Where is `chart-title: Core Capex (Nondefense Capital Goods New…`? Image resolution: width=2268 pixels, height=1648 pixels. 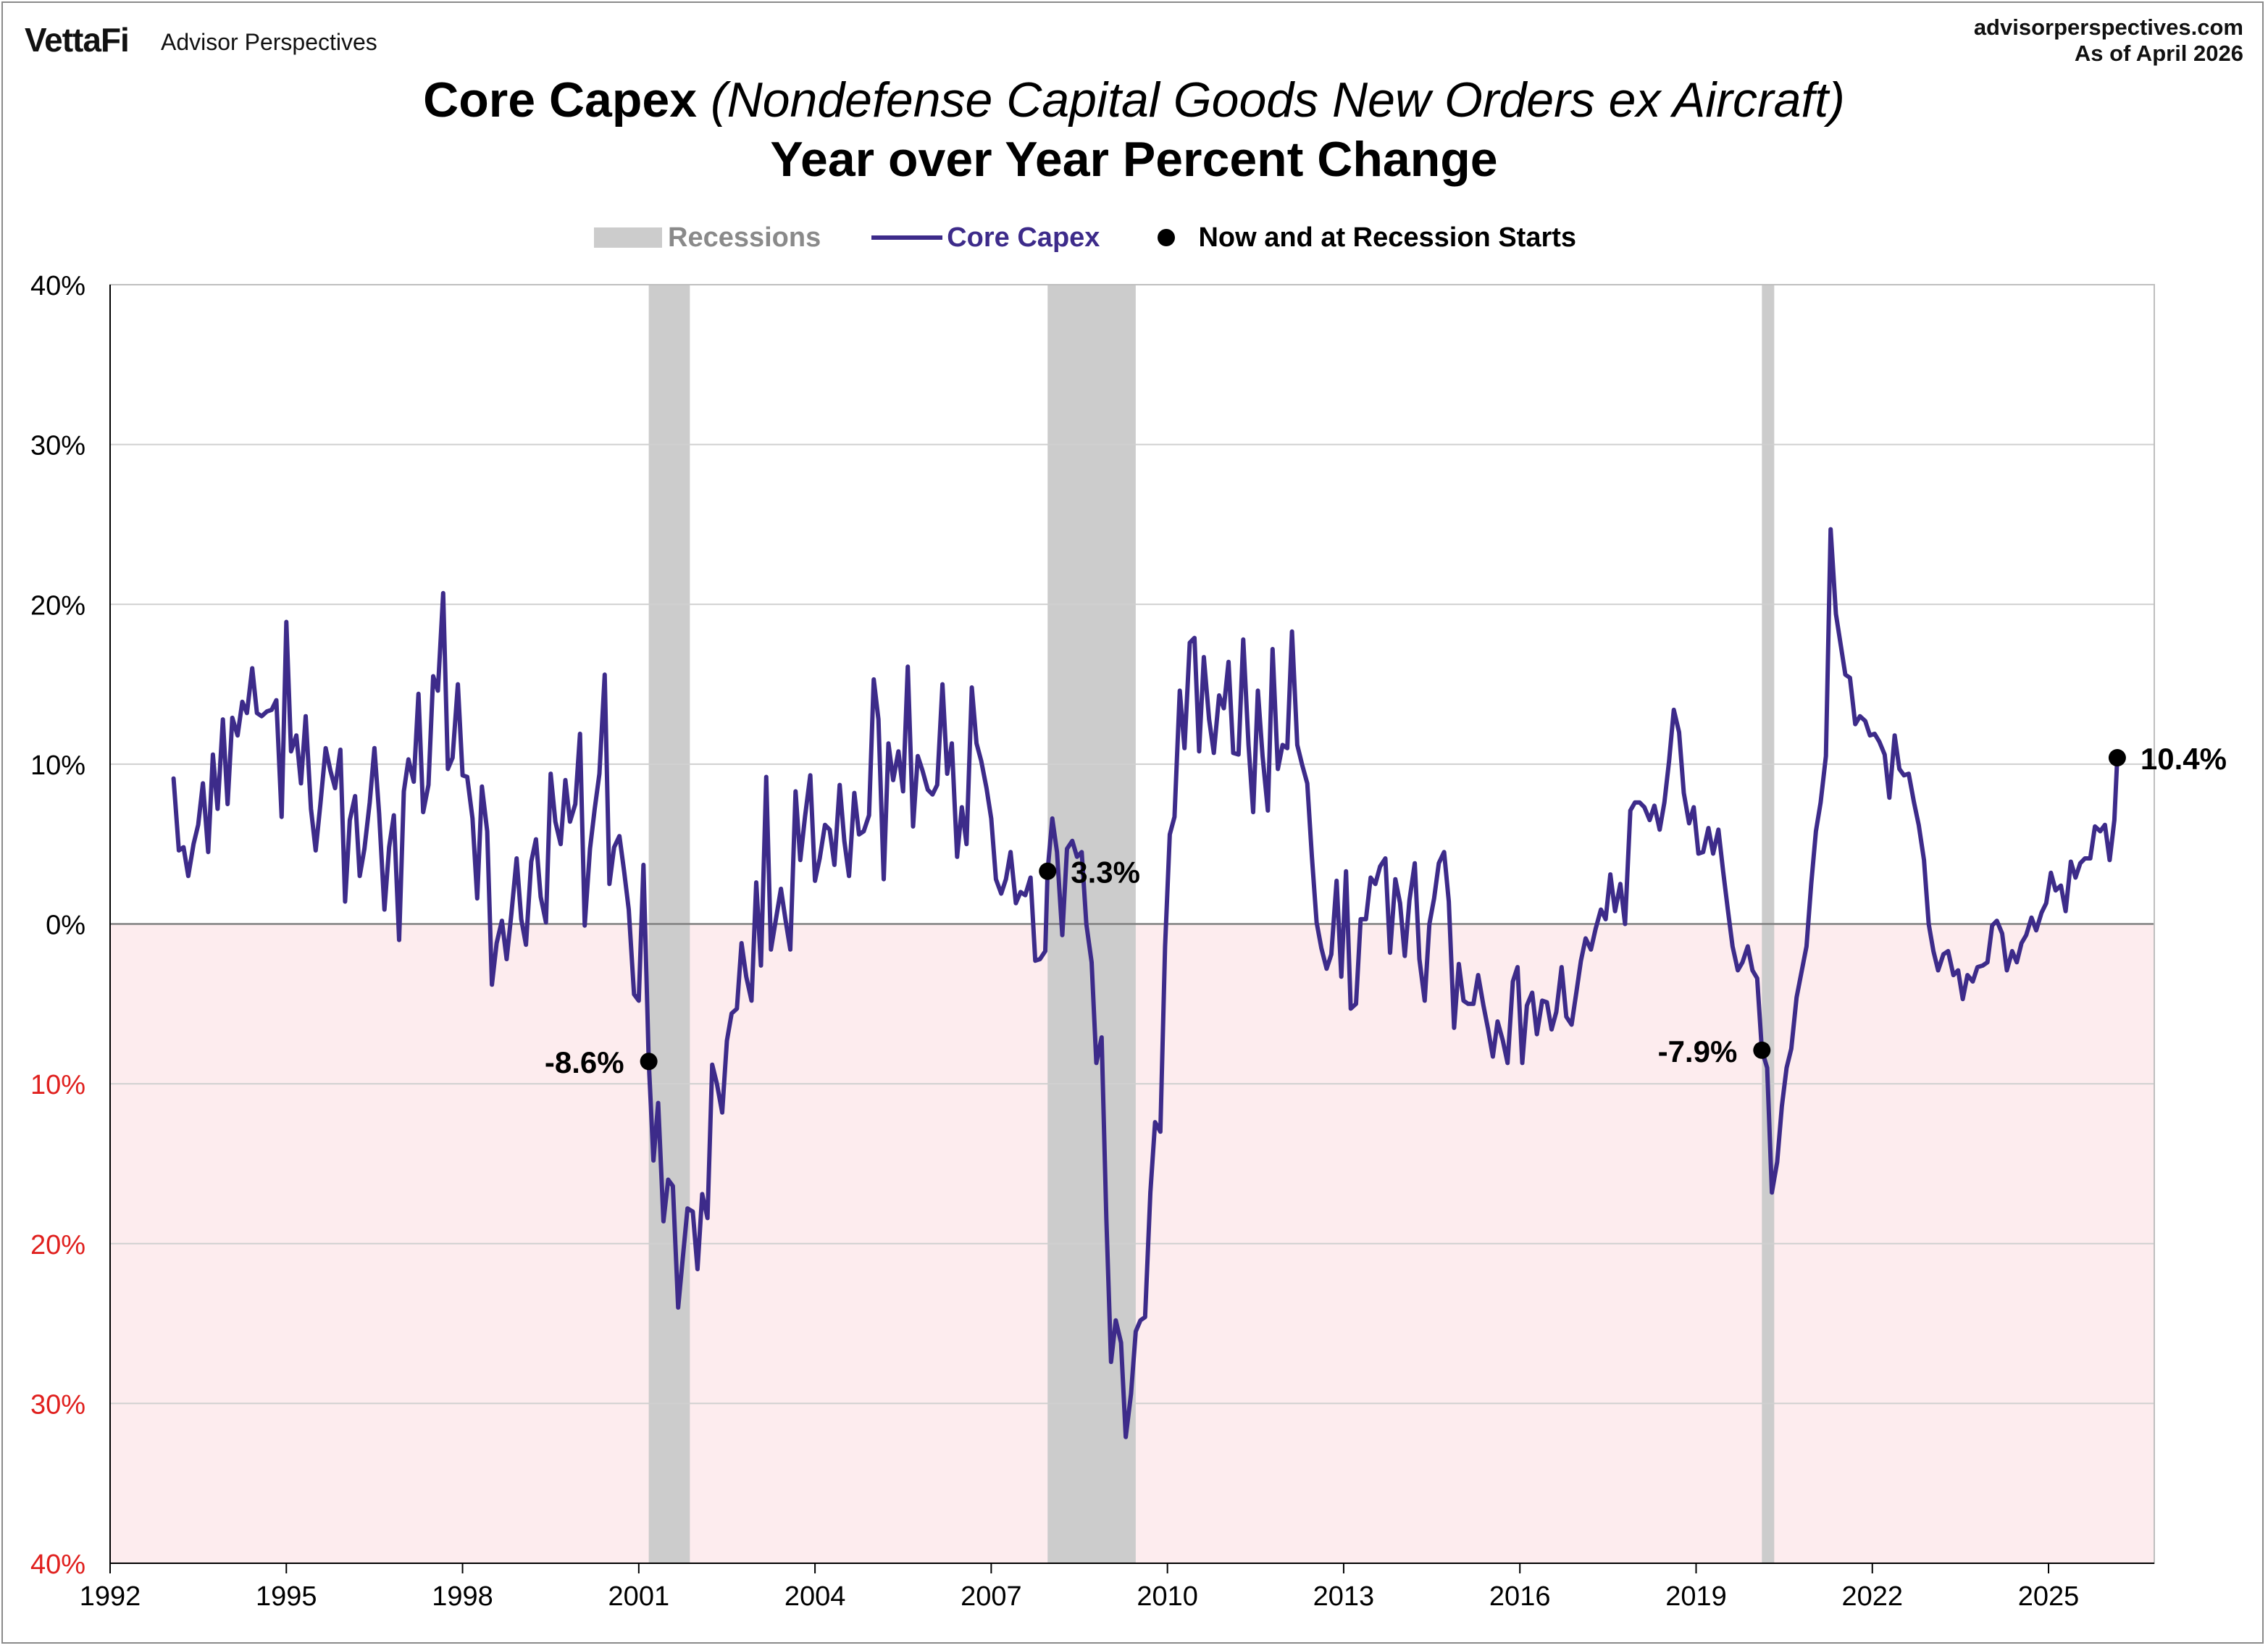
chart-title: Core Capex (Nondefense Capital Goods New… is located at coordinates (1134, 100).